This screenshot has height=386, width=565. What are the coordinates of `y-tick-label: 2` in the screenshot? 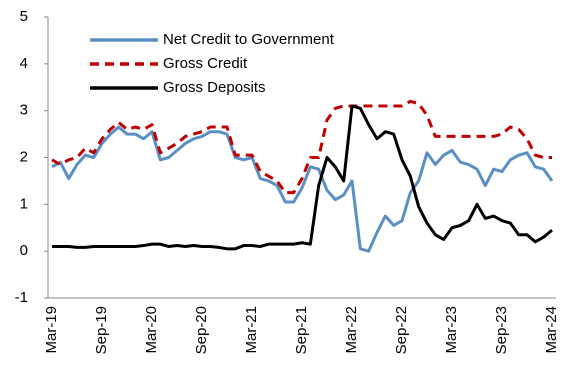 It's located at (24, 156).